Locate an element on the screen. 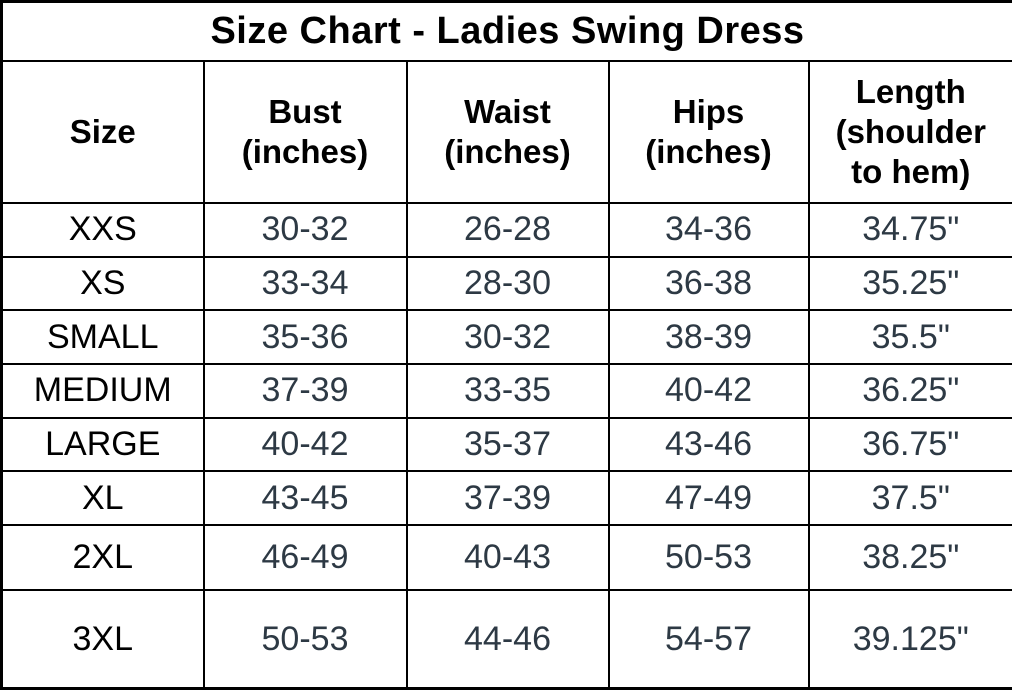  size-label: SMALL is located at coordinates (102, 337).